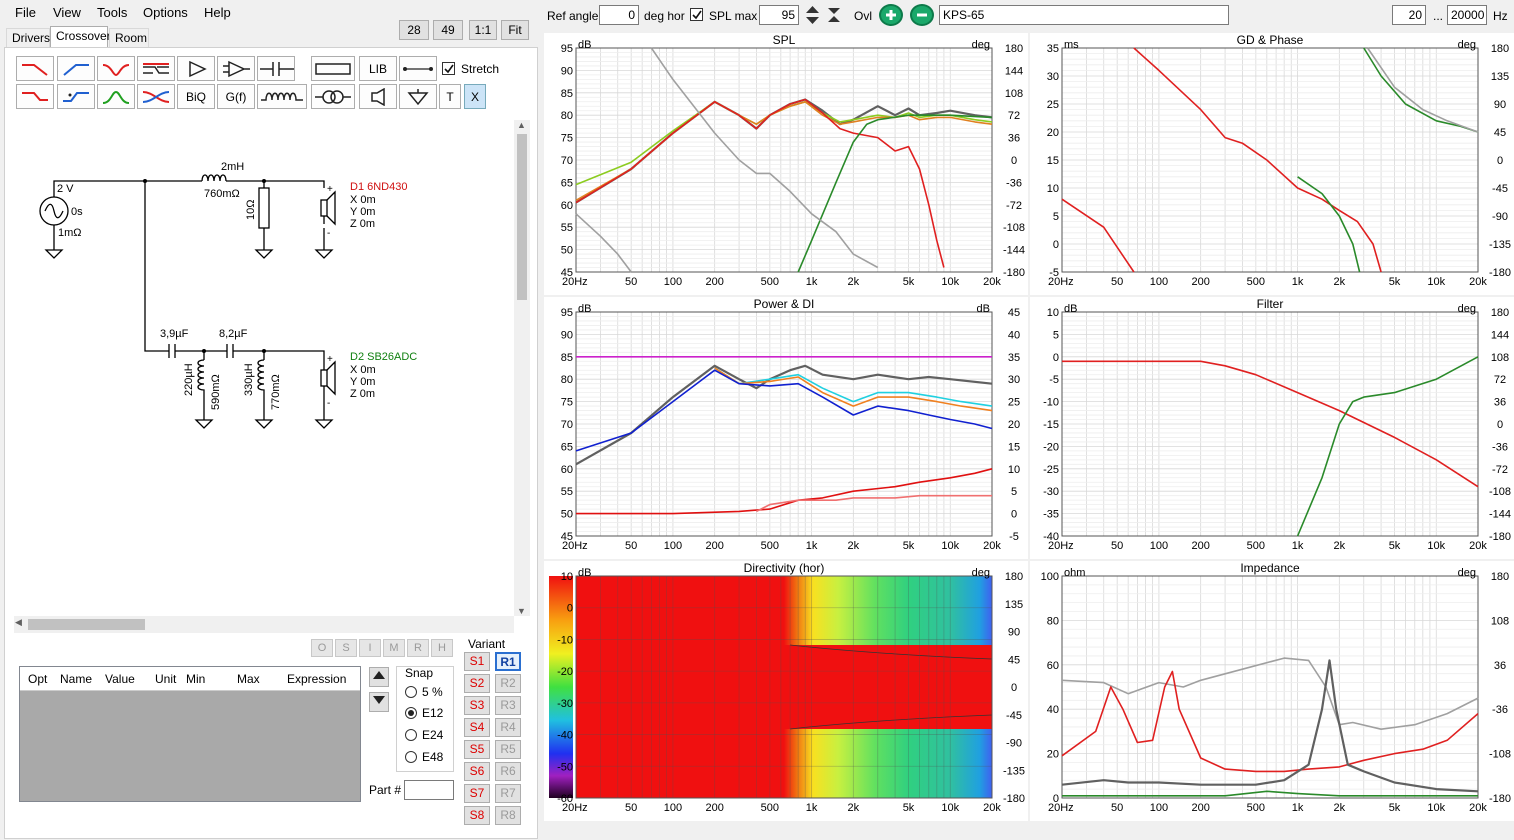  What do you see at coordinates (116, 68) in the screenshot?
I see `notch-filter-tool` at bounding box center [116, 68].